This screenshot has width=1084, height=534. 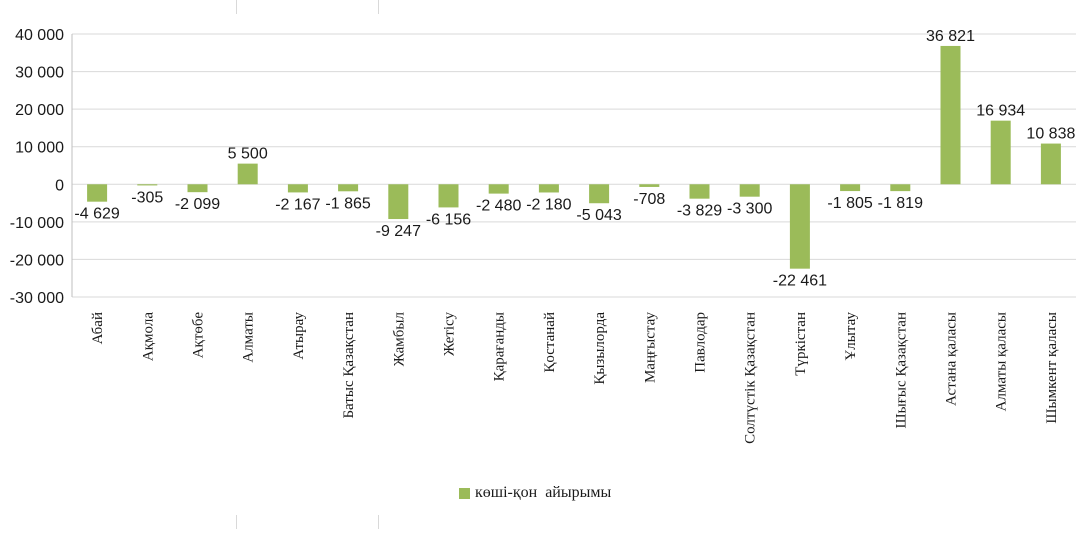 What do you see at coordinates (37, 260) in the screenshot?
I see `y-tick-label: -20 000` at bounding box center [37, 260].